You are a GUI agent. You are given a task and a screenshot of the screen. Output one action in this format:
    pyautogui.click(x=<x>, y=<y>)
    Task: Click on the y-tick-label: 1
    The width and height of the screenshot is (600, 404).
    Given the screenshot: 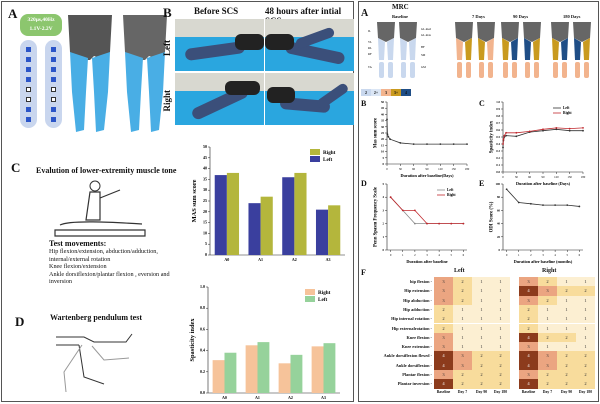 What is the action you would take?
    pyautogui.click(x=384, y=237)
    